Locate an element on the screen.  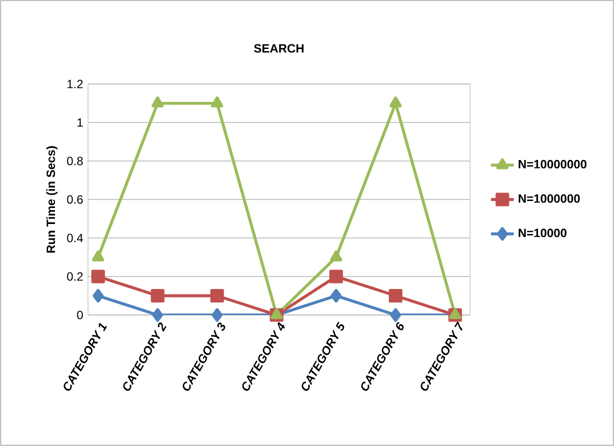
y-axis-title: Run Time (in Secs) is located at coordinates (52, 199).